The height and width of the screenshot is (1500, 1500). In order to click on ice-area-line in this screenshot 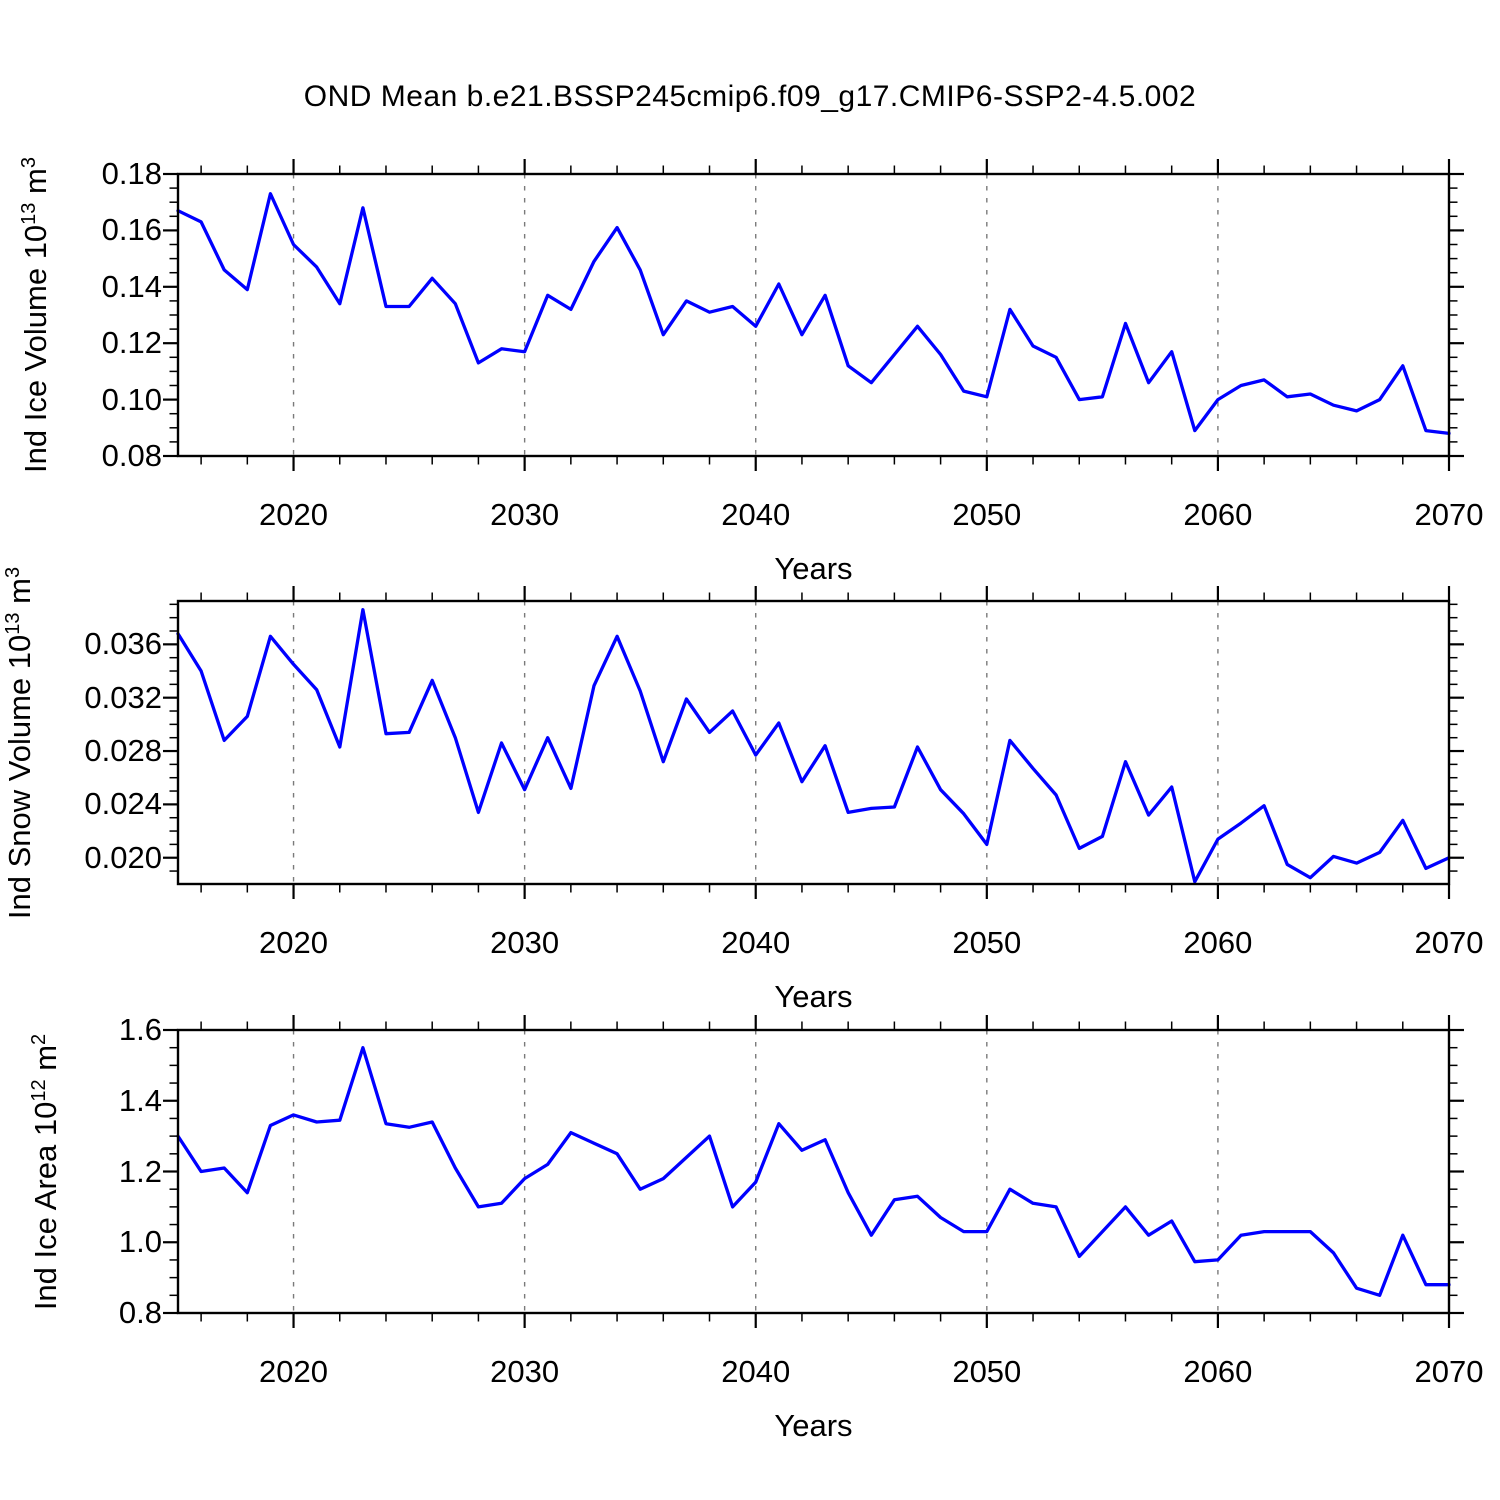, I will do `click(813, 1171)`.